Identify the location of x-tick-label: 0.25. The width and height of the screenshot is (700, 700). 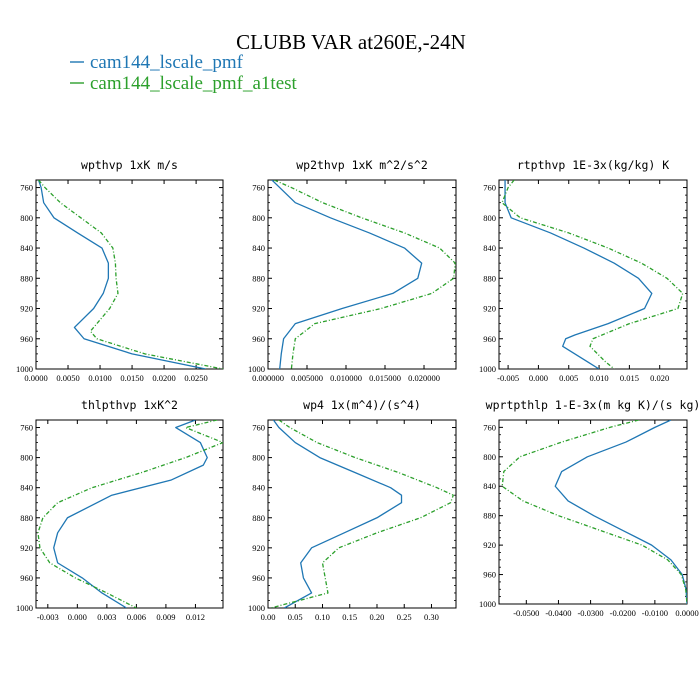
(404, 617).